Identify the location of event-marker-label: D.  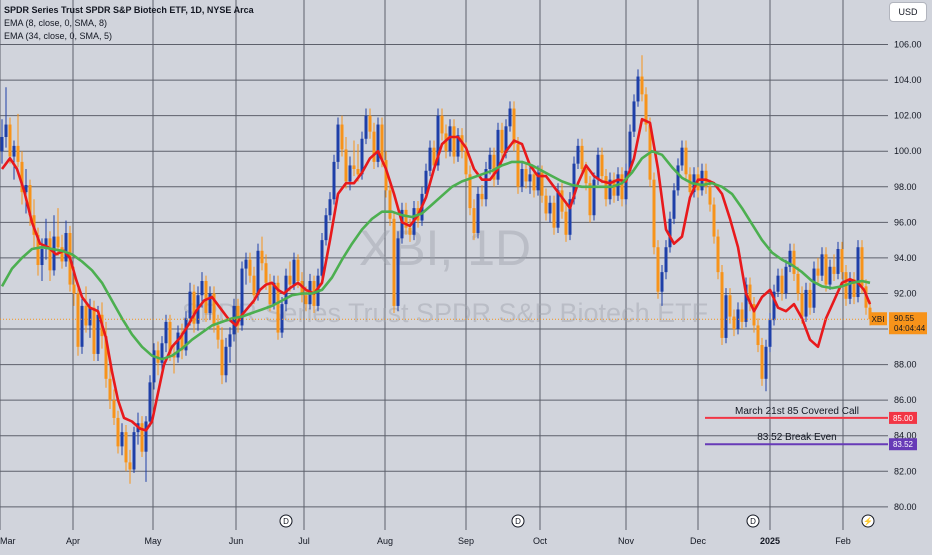
(753, 521).